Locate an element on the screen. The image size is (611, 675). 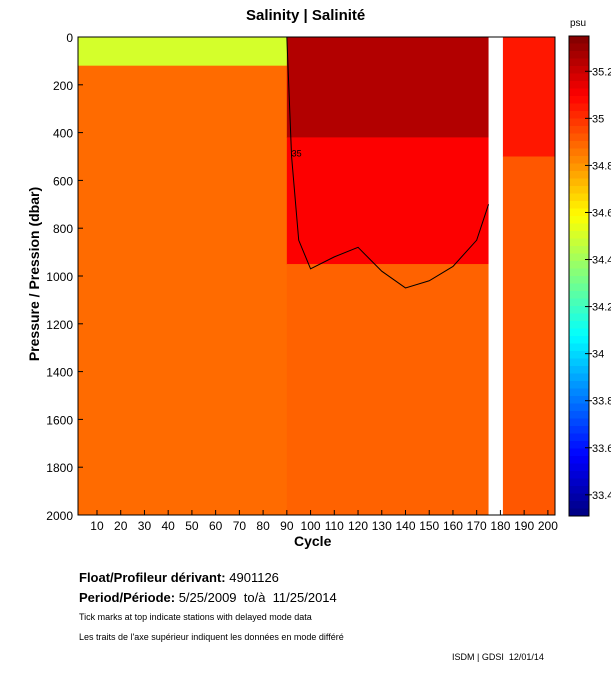
colorbar-tick-label: 35 is located at coordinates (598, 119).